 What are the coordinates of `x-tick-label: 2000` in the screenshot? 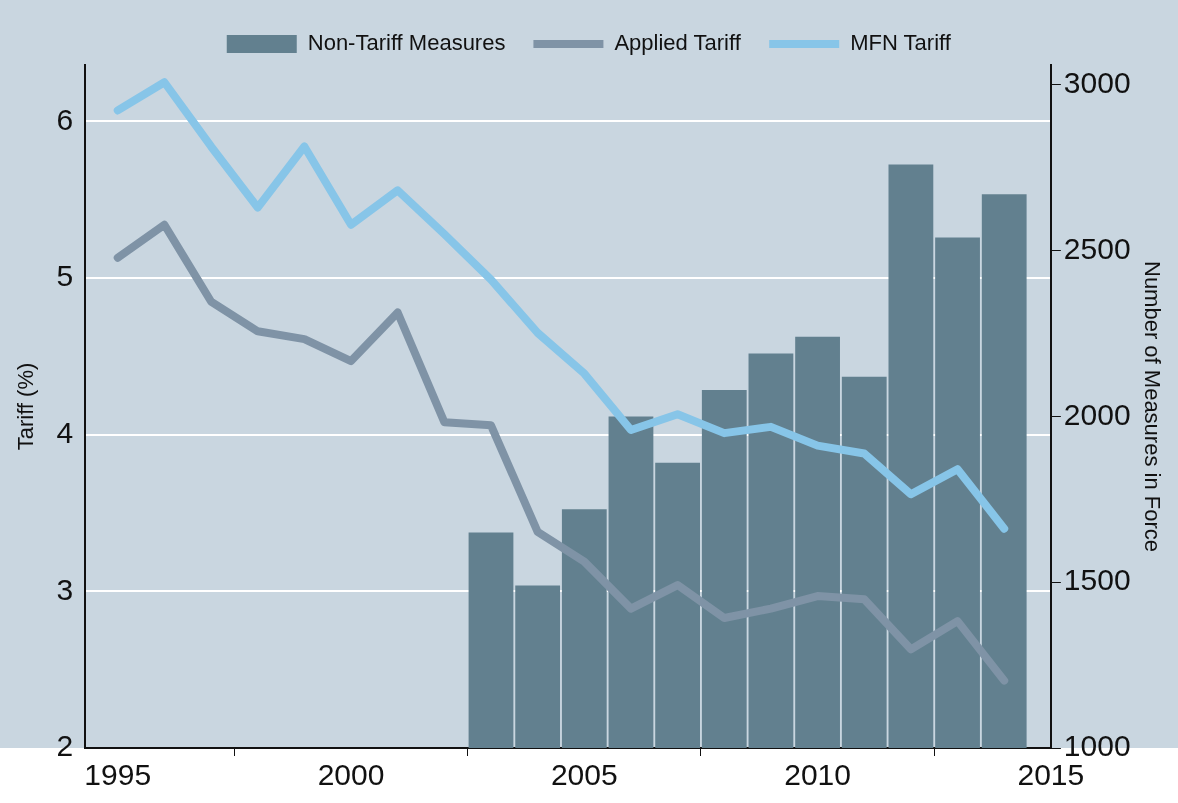 It's located at (351, 775).